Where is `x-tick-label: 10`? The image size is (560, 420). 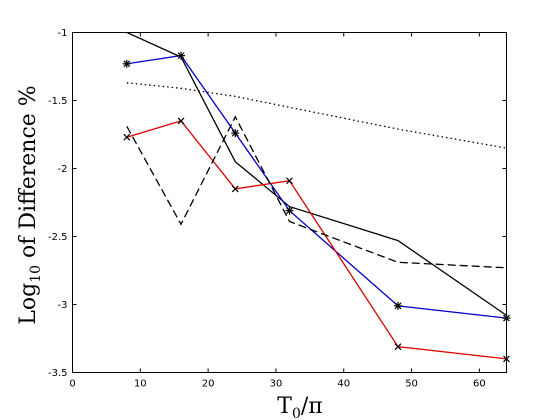
x-tick-label: 10 is located at coordinates (140, 384).